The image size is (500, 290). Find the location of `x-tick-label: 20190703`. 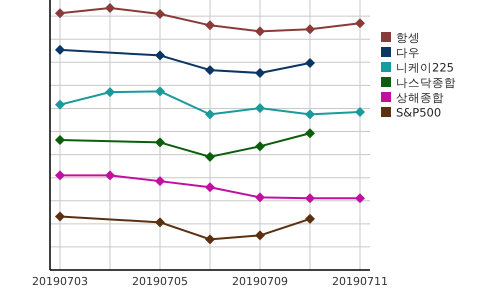

x-tick-label: 20190703 is located at coordinates (60, 281).